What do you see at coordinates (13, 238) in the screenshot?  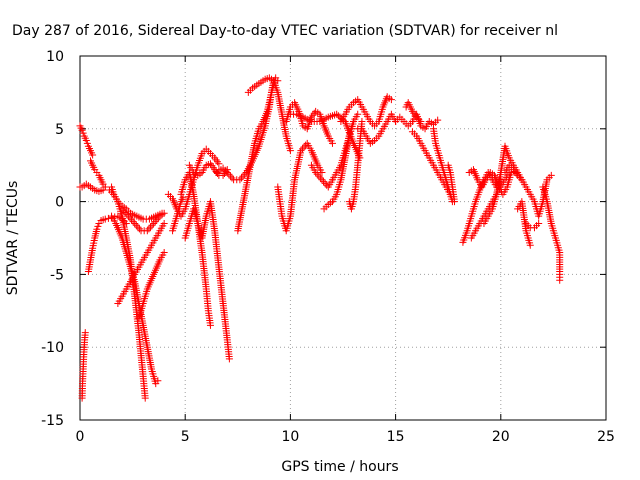 I see `y-axis-label: SDTVAR / TECUs` at bounding box center [13, 238].